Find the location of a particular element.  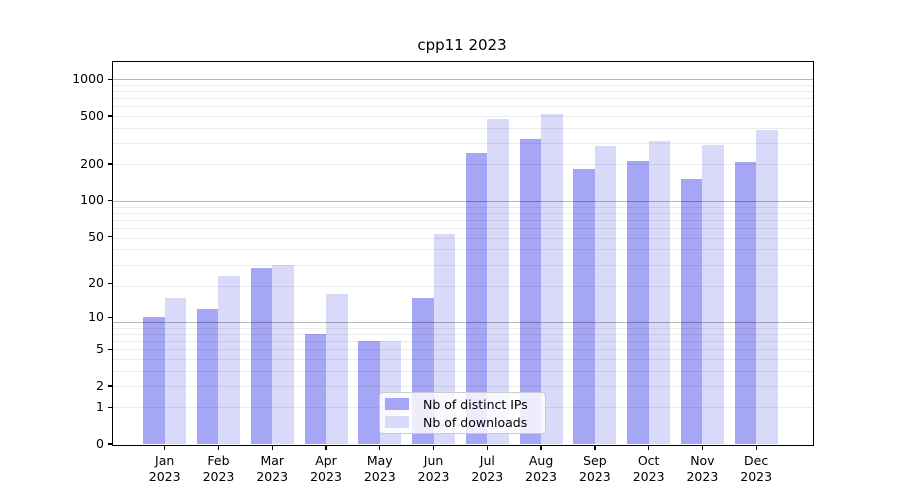

y-tick-label: 1000 is located at coordinates (88, 79).